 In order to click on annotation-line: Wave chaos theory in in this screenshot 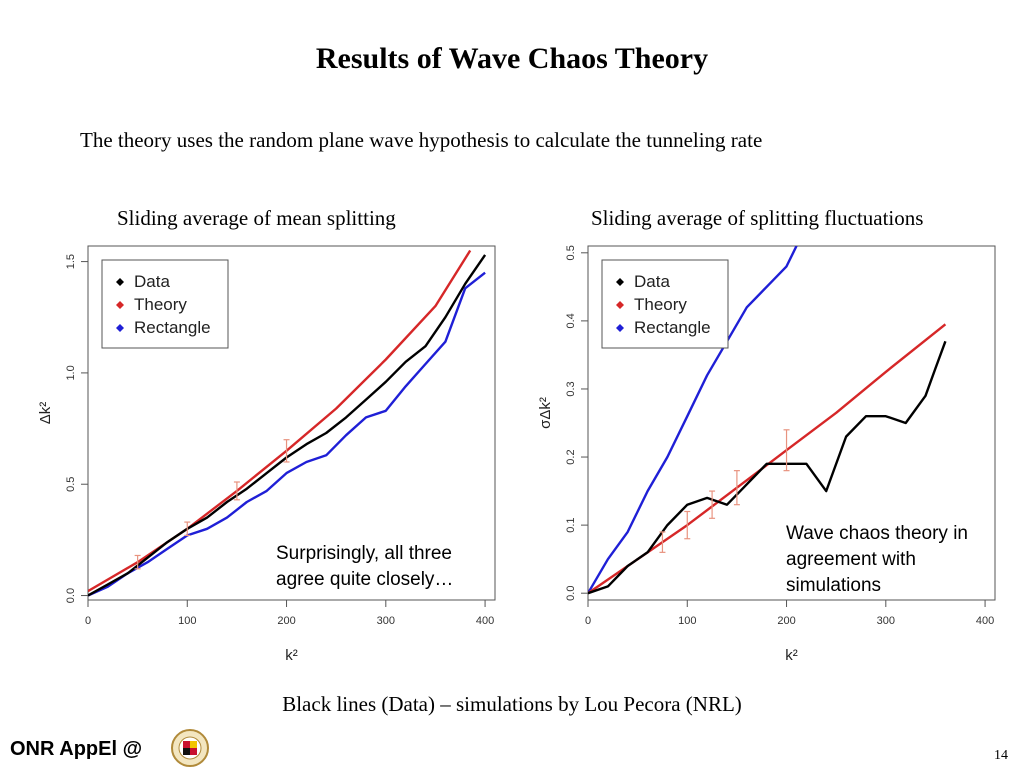, I will do `click(877, 533)`.